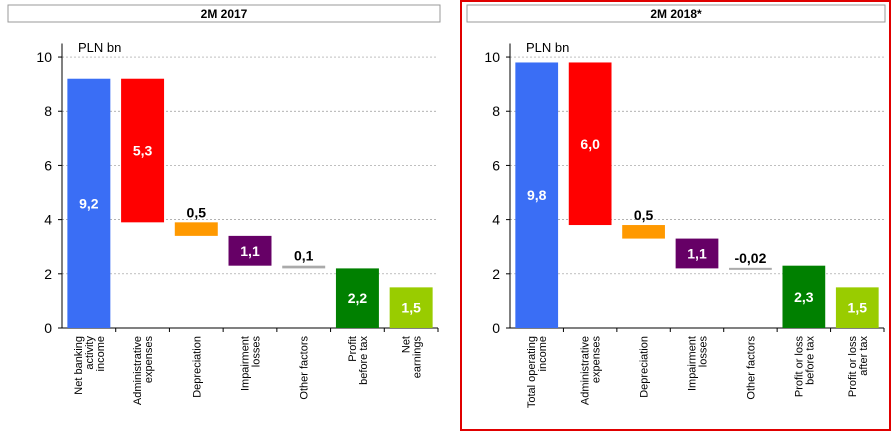  I want to click on data-label: 2,3, so click(804, 297).